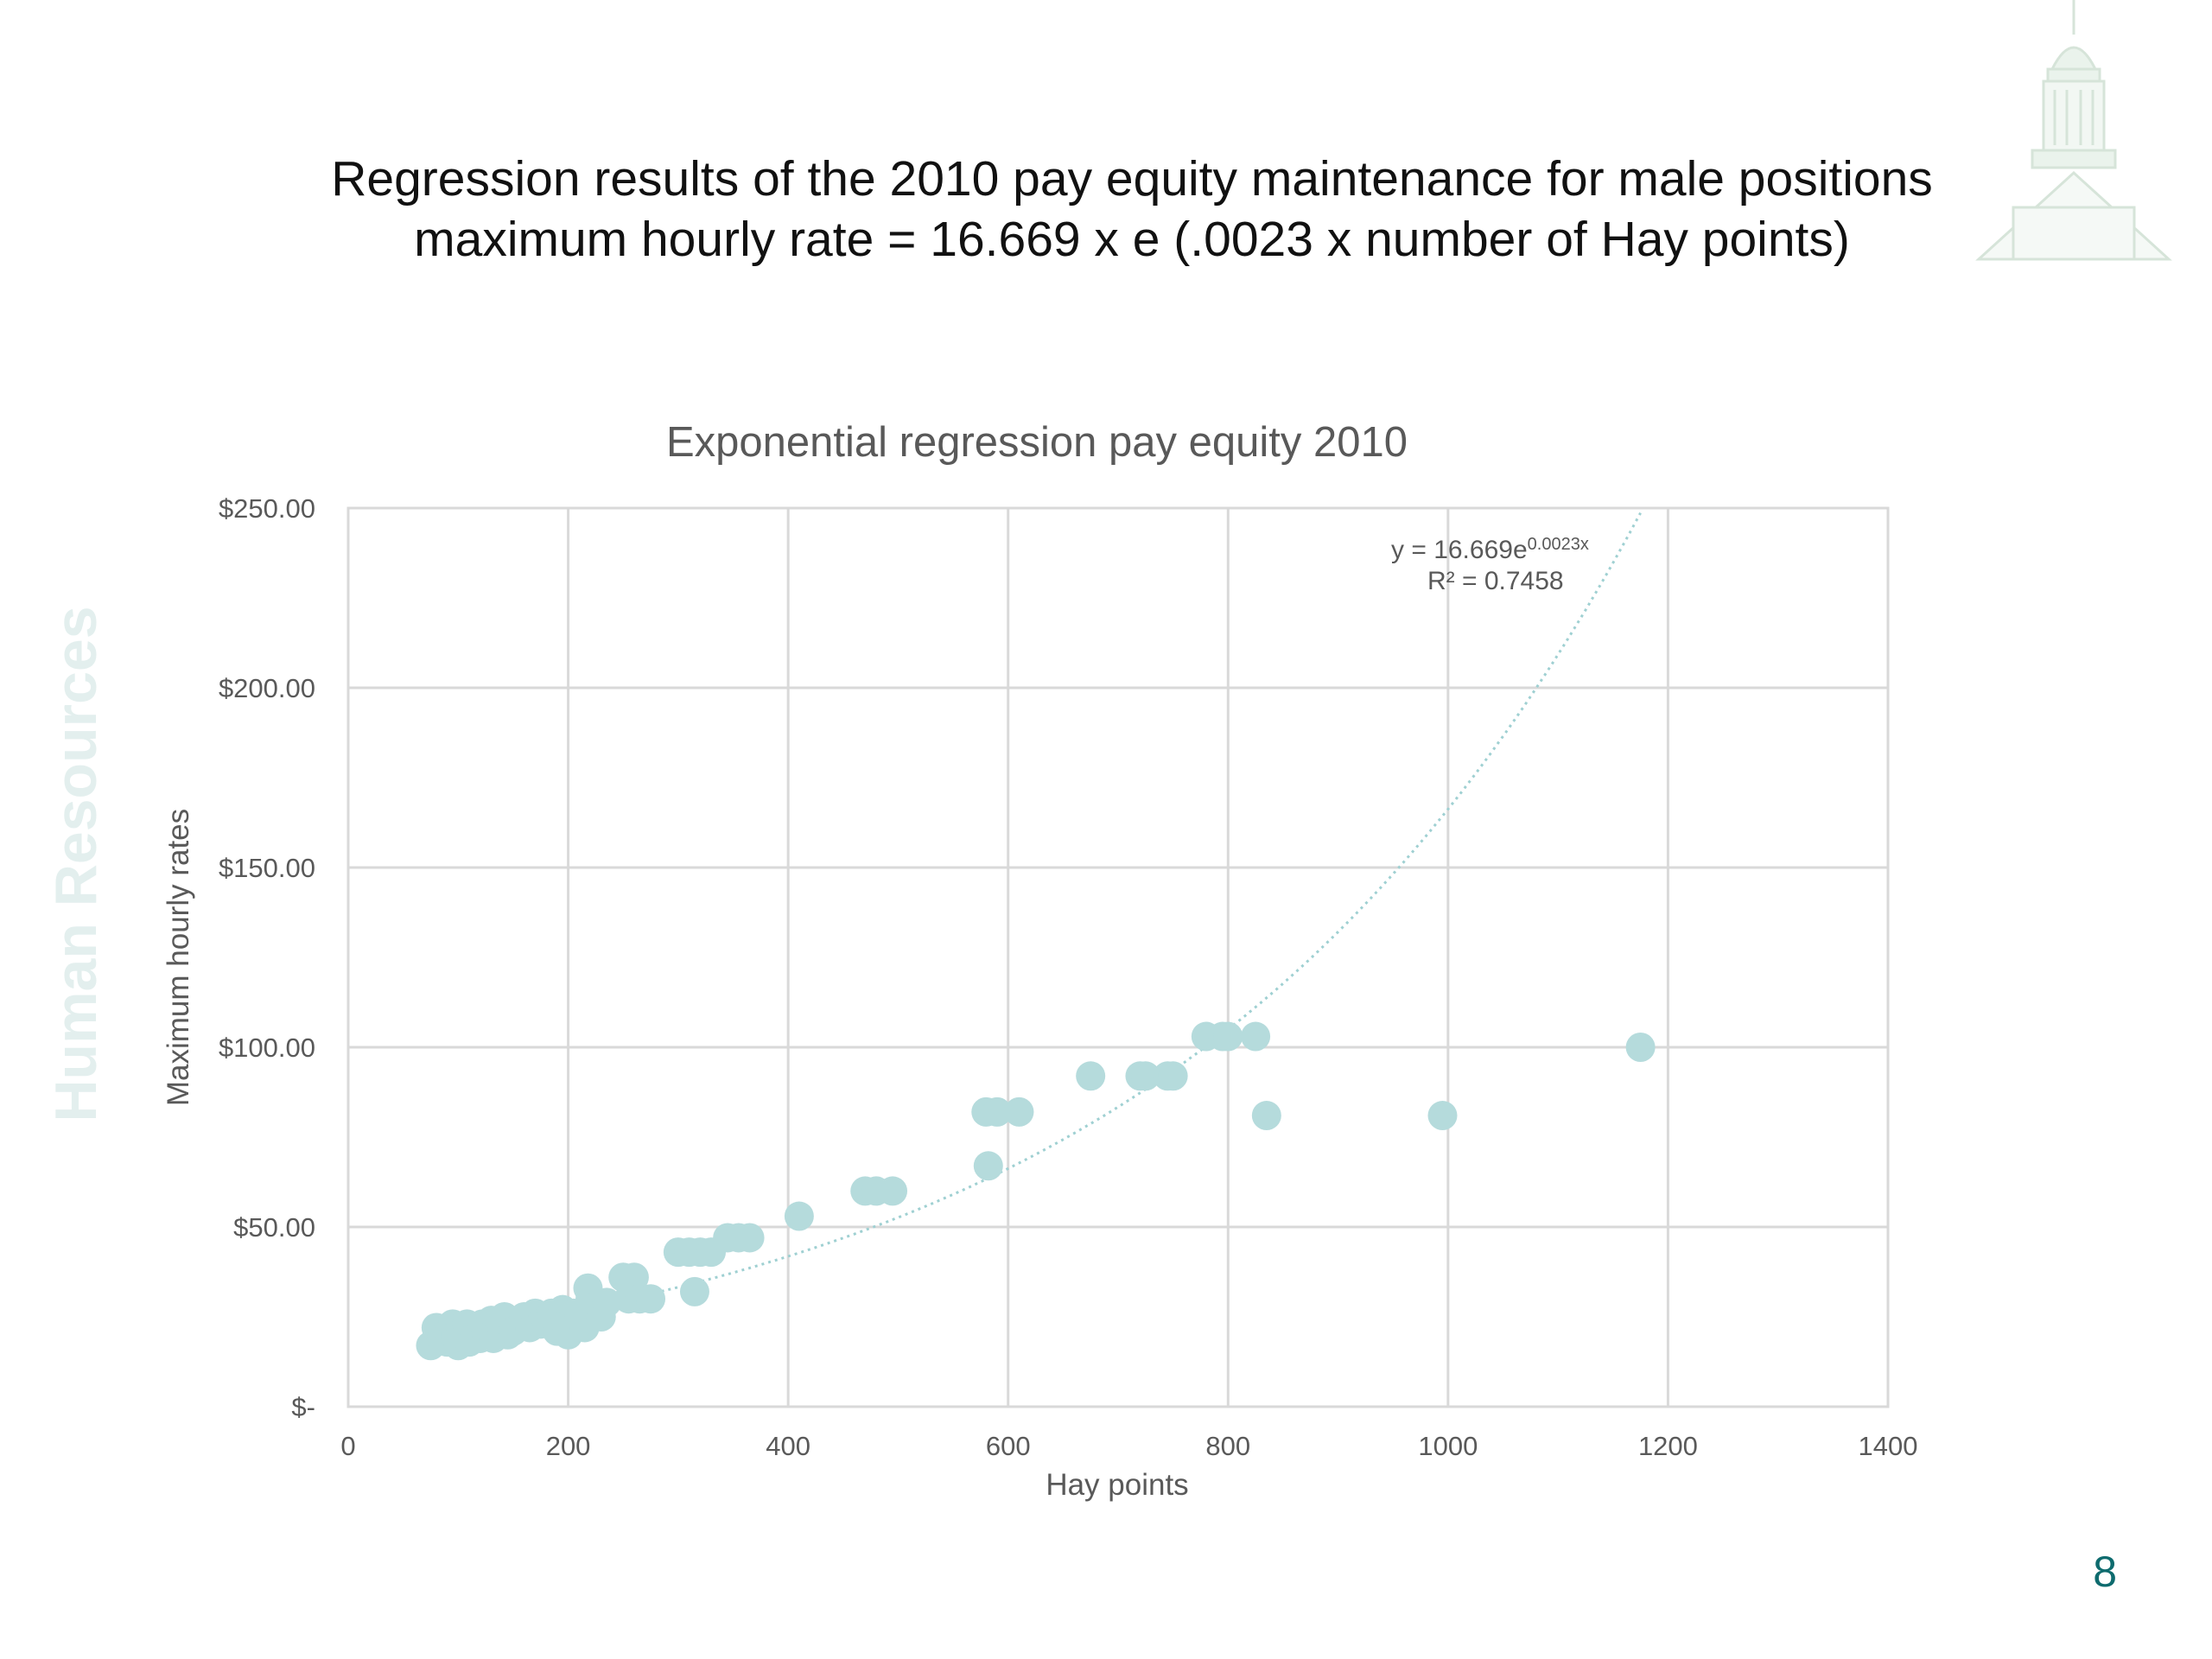 This screenshot has height=1659, width=2212. I want to click on equation-exponent: 0.0023x, so click(1558, 544).